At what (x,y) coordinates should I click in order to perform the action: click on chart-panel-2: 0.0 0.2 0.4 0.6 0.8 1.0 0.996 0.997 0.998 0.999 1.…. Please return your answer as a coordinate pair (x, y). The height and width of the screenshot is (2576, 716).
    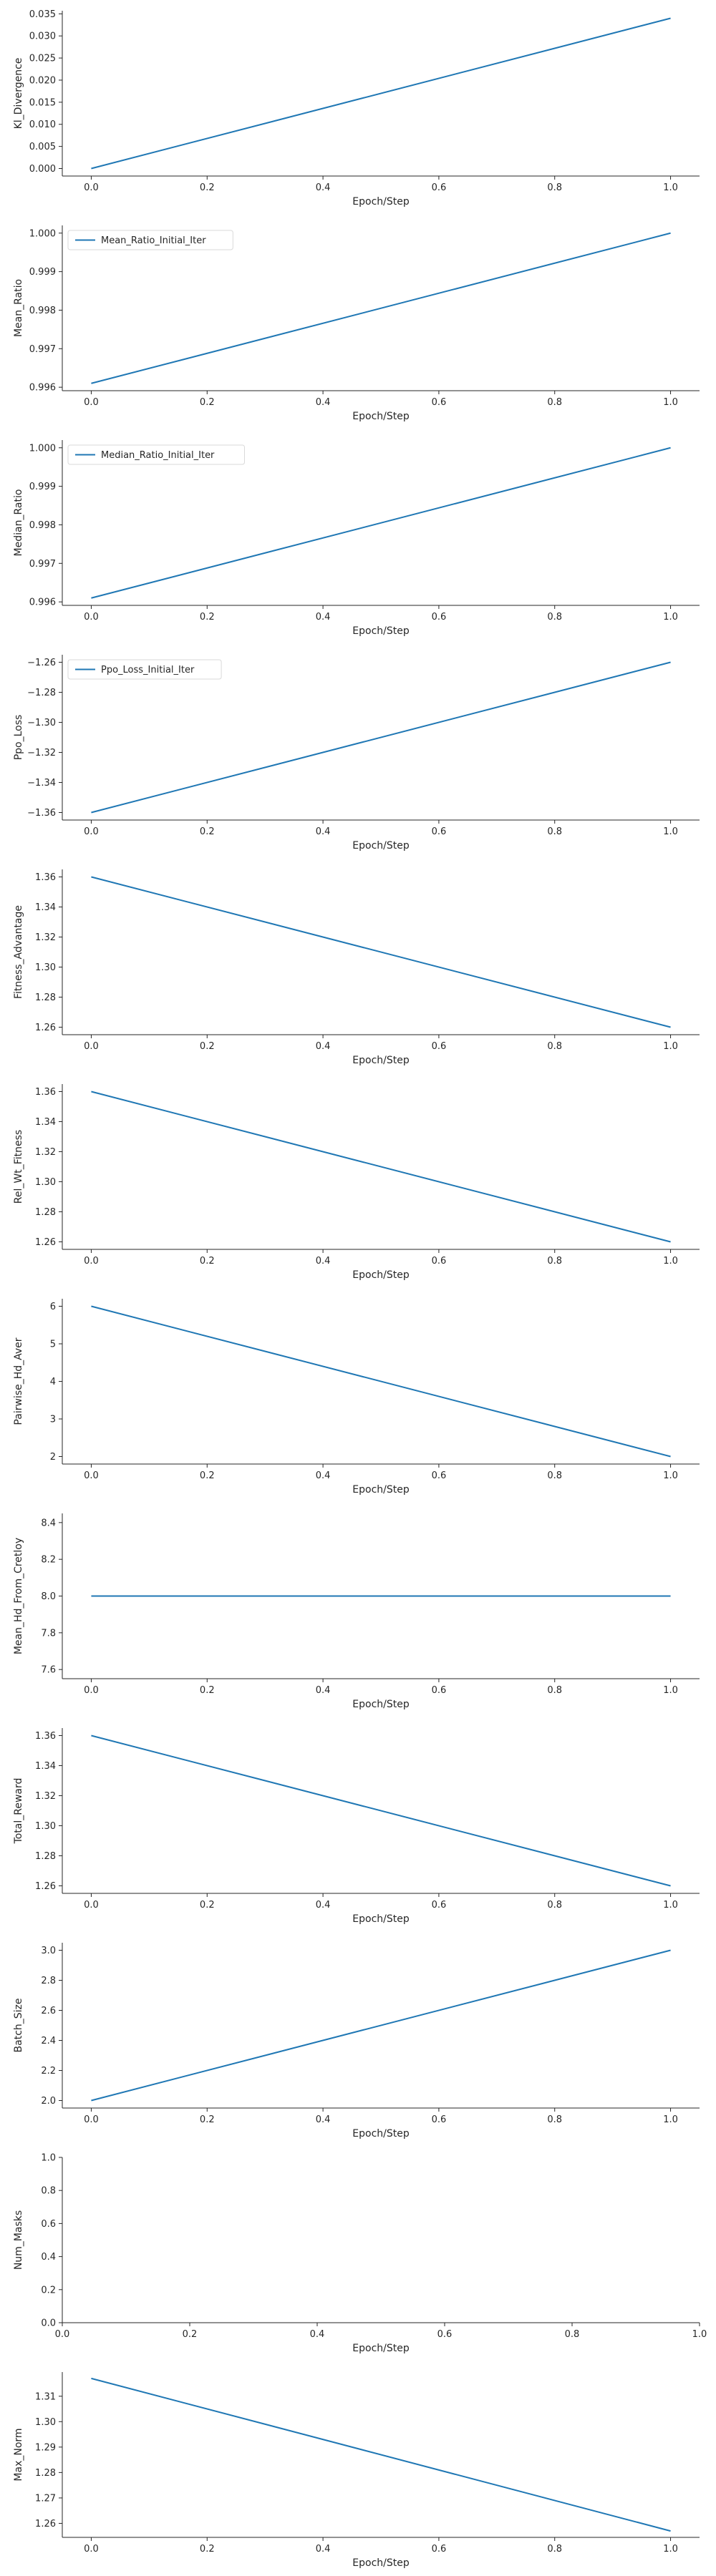
    Looking at the image, I should click on (356, 323).